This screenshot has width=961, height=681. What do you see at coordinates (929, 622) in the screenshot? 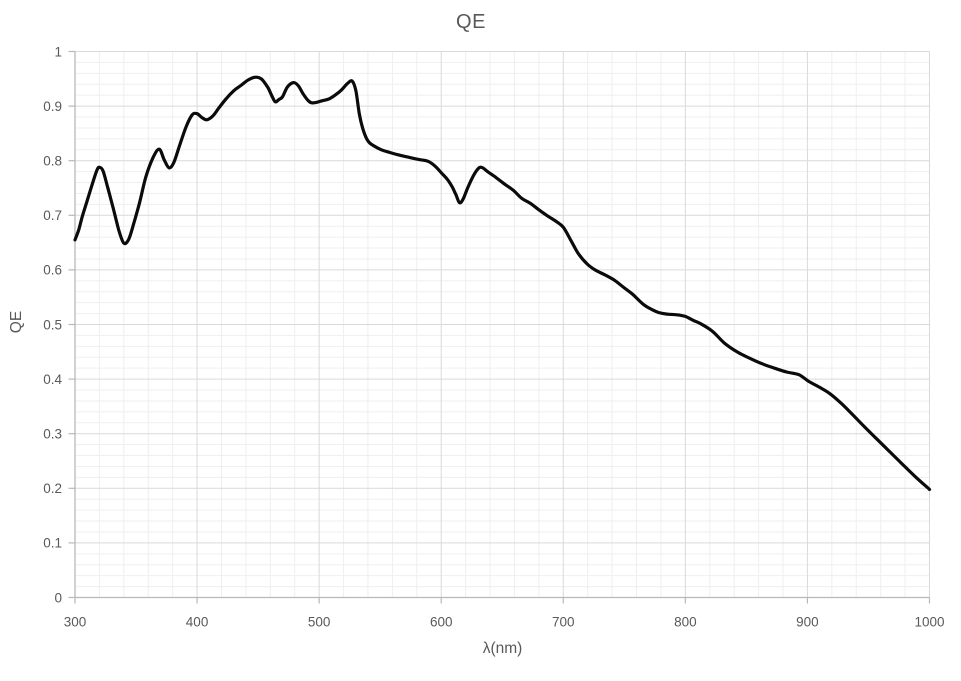
I see `x-tick-label: 1000` at bounding box center [929, 622].